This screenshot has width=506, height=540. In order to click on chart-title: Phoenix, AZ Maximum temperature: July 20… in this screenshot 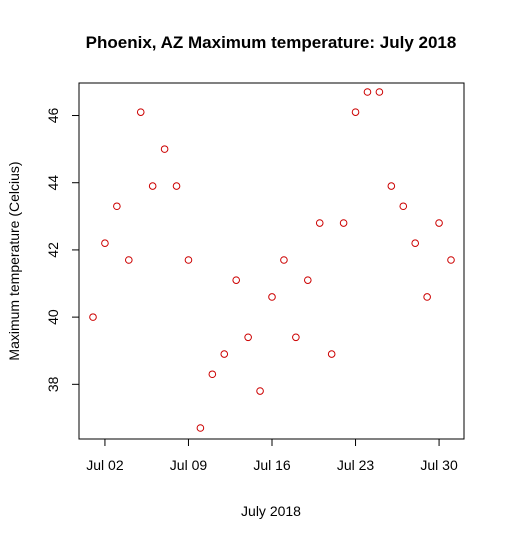, I will do `click(271, 42)`.